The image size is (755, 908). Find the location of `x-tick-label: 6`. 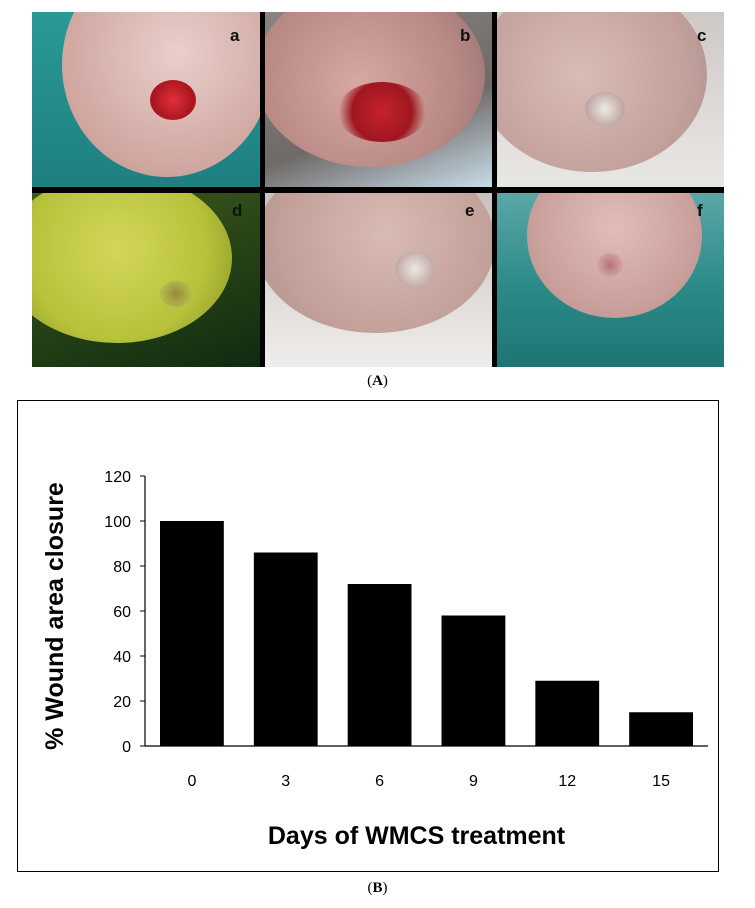

x-tick-label: 6 is located at coordinates (379, 781).